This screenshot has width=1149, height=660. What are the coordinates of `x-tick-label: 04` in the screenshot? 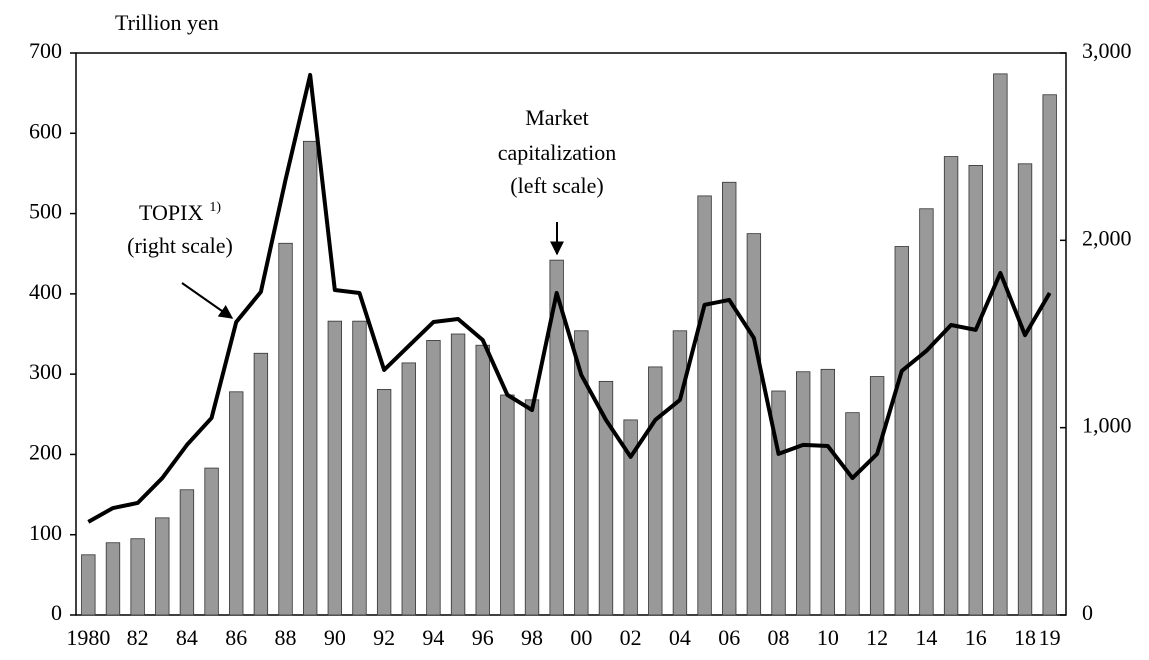 It's located at (680, 637).